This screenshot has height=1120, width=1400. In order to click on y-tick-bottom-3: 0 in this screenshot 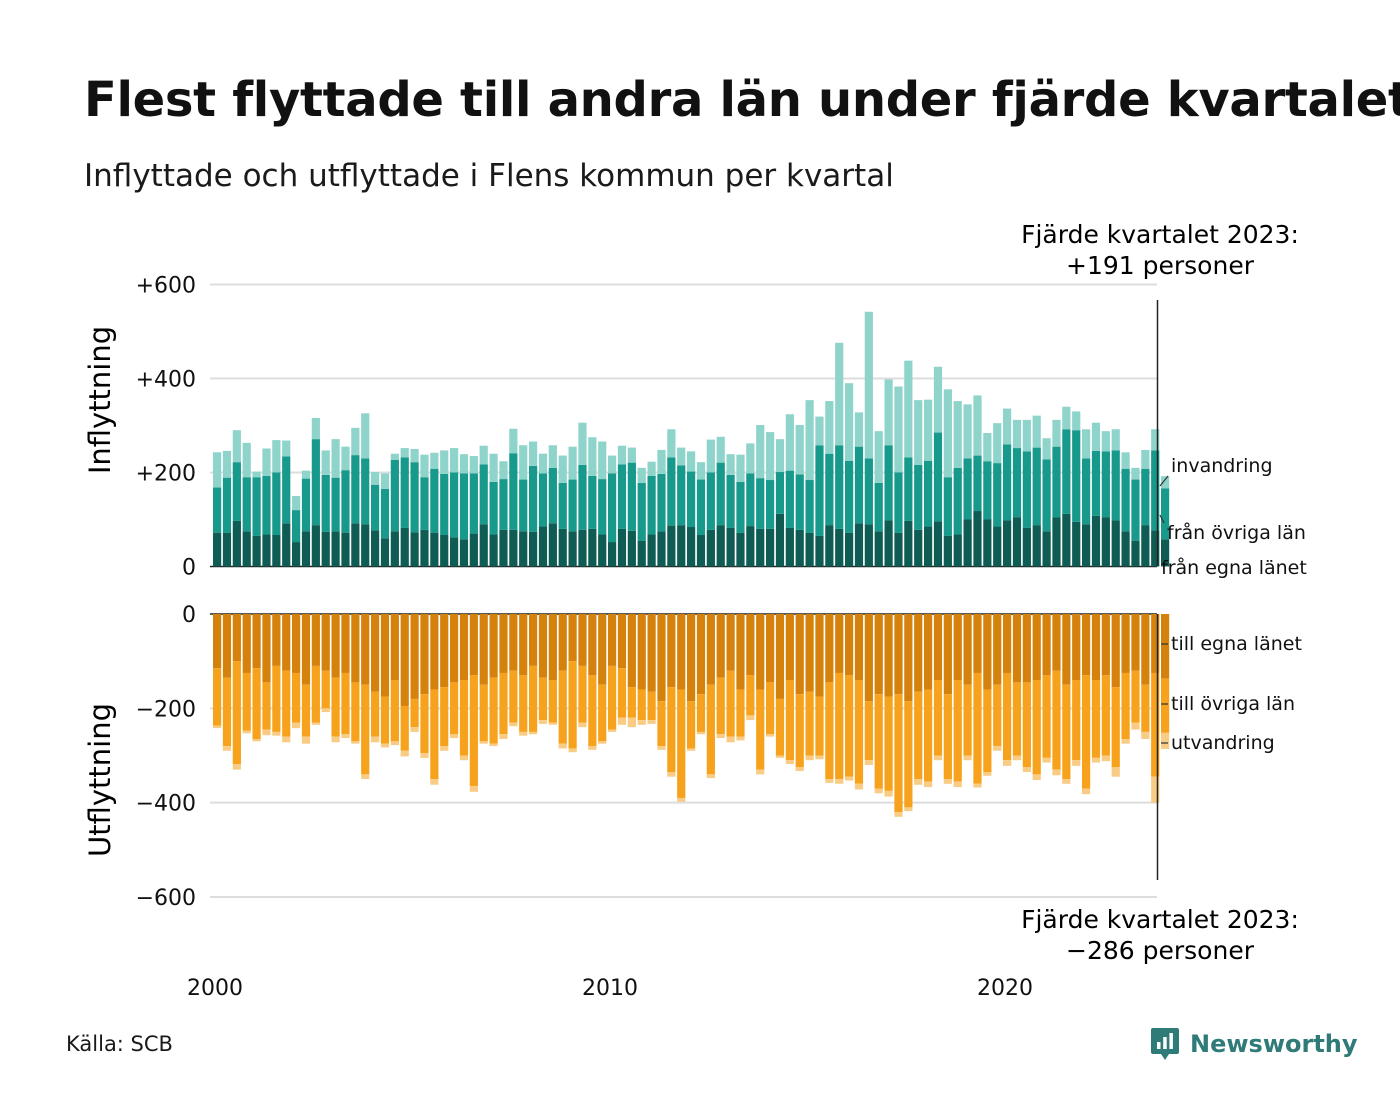, I will do `click(189, 615)`.